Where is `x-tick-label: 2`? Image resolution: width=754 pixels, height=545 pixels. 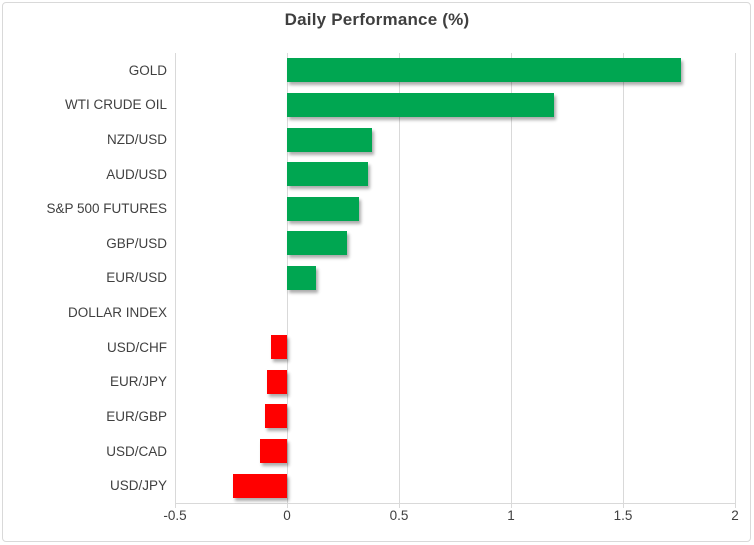 x-tick-label: 2 is located at coordinates (735, 515).